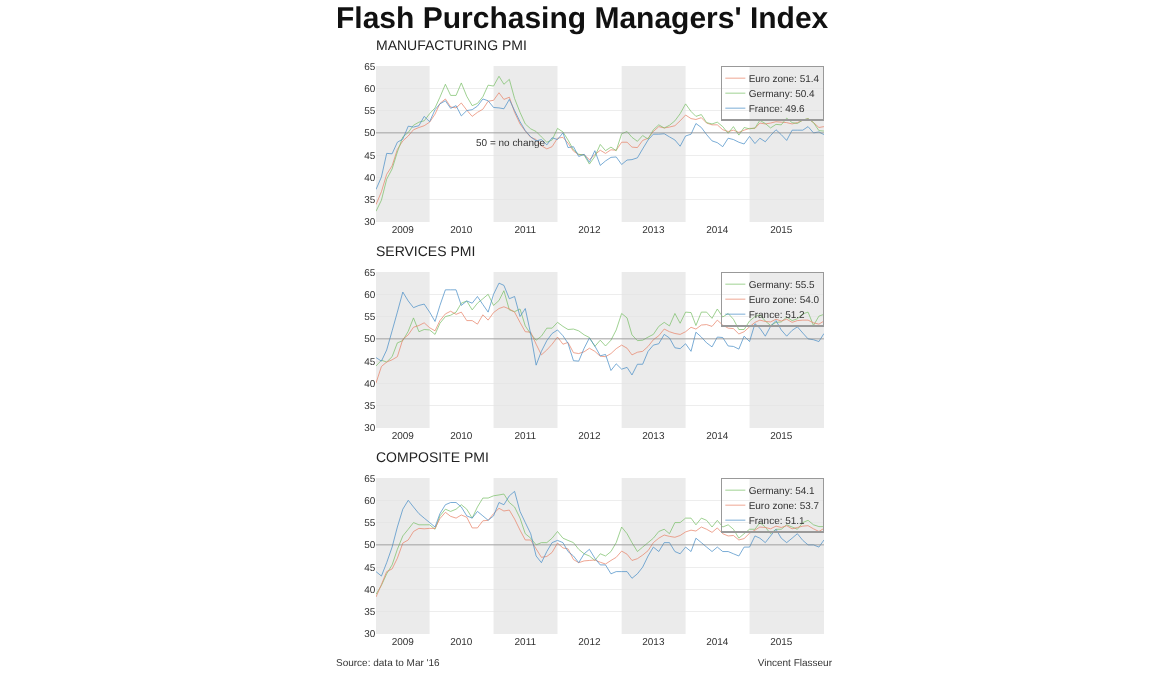 The width and height of the screenshot is (1160, 700). I want to click on chart-title: Flash Purchasing Managers' Index, so click(583, 19).